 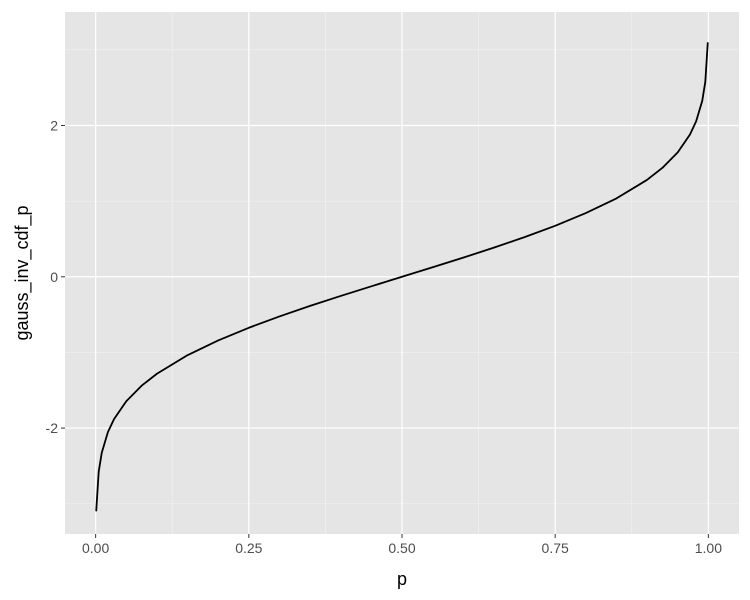 What do you see at coordinates (401, 548) in the screenshot?
I see `x-tick-label: 0.50` at bounding box center [401, 548].